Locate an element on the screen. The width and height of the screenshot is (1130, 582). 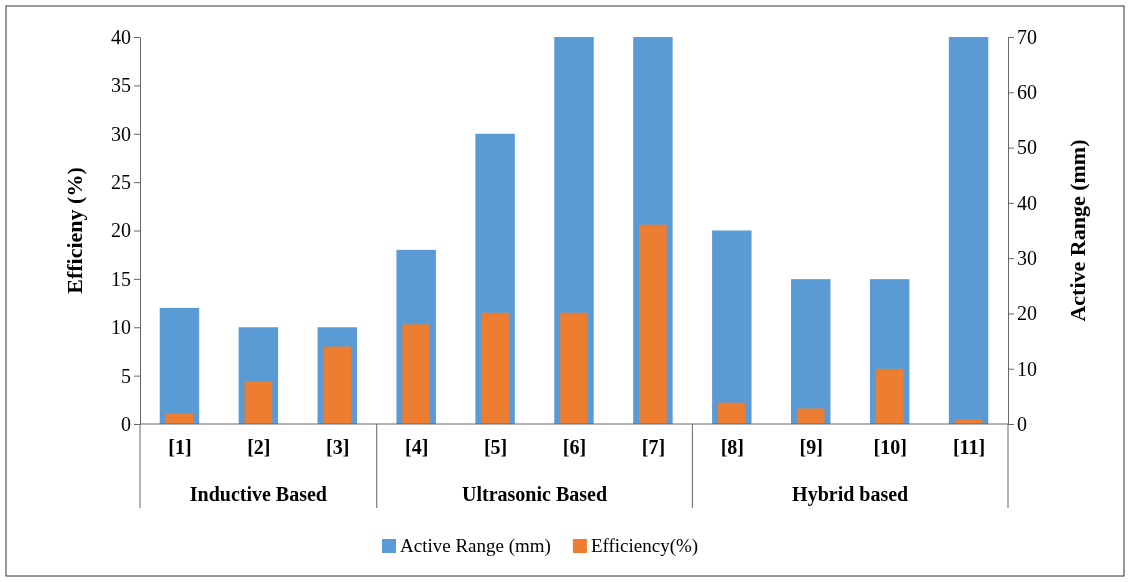
text: Ultrasonic Based is located at coordinates (535, 494).